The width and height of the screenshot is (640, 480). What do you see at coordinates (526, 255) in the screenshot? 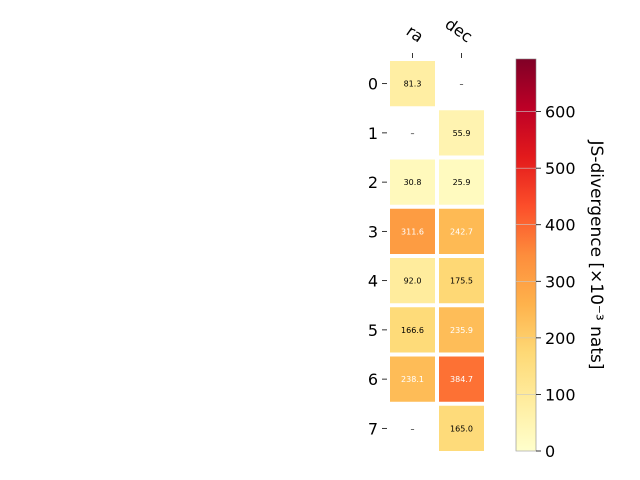
I see `colorbar-gradient` at bounding box center [526, 255].